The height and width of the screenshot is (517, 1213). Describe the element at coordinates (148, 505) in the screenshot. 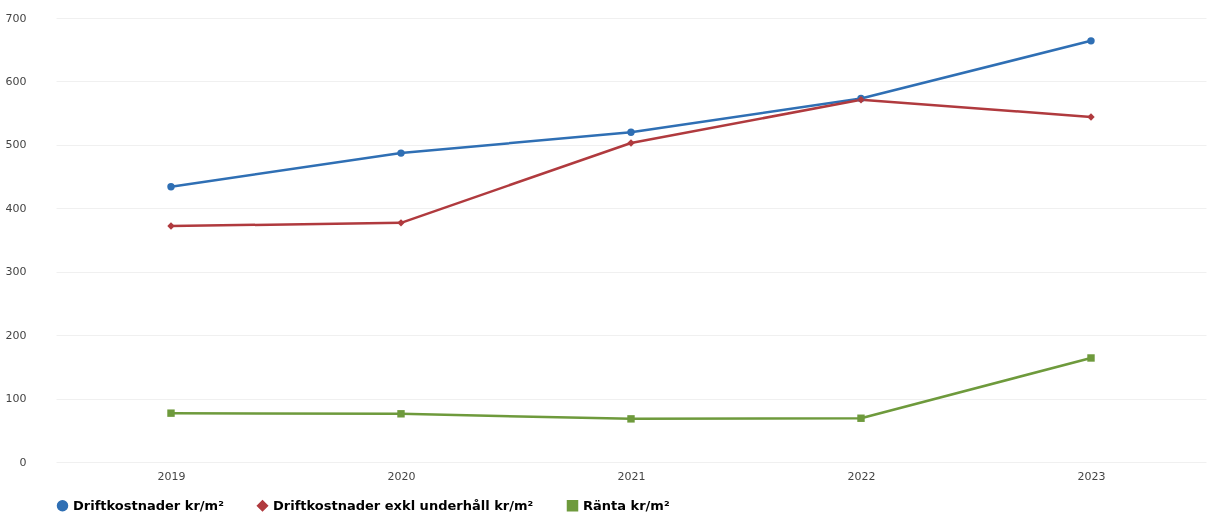

I see `legend-label: Driftkostnader kr/m²` at that location.